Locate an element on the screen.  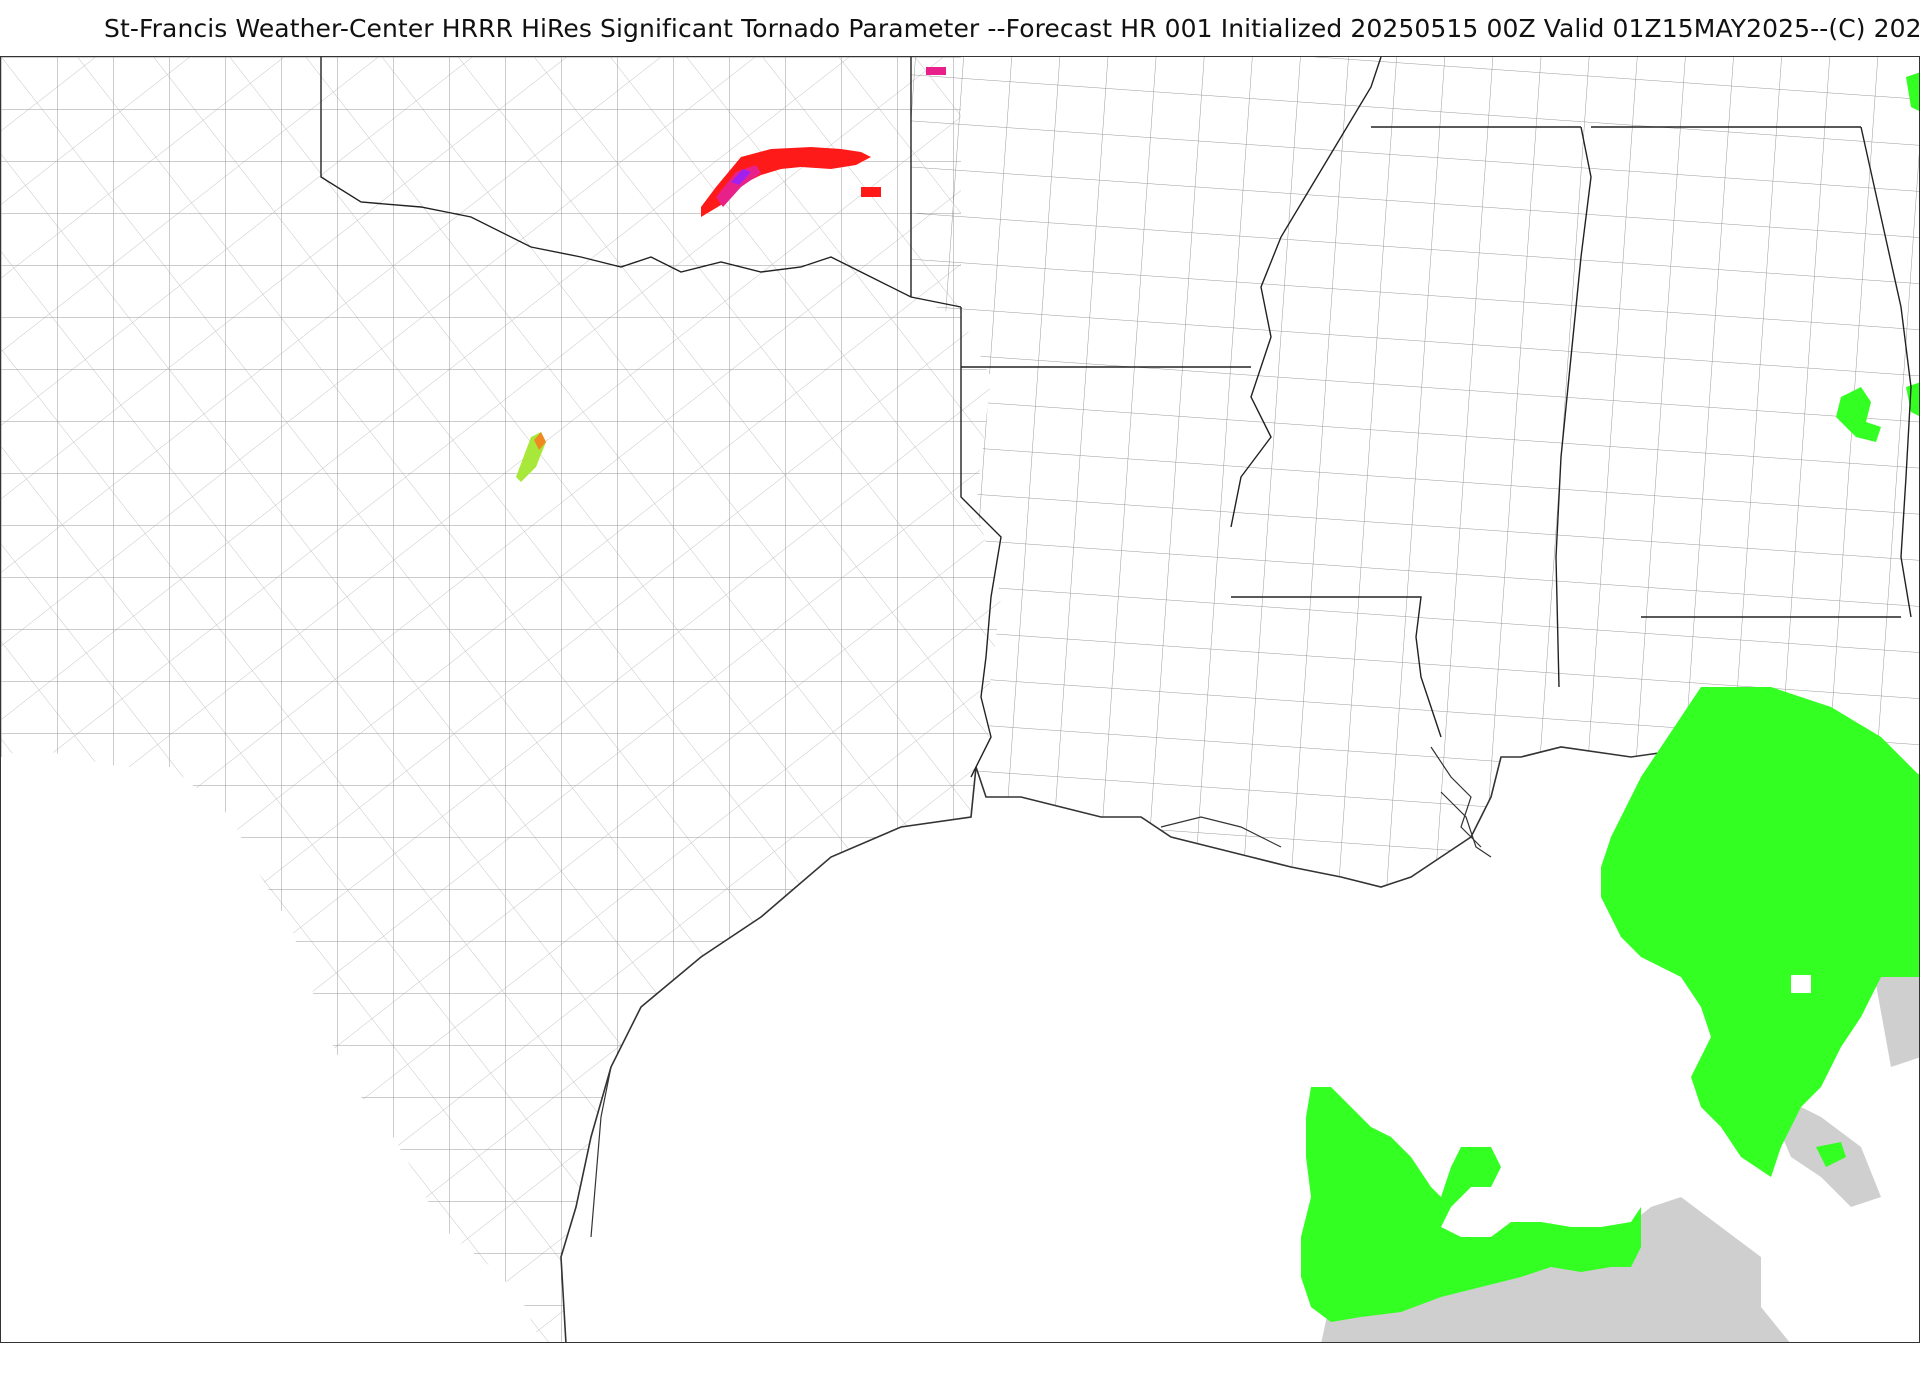
stp-area-west-texas-core is located at coordinates (540, 441).